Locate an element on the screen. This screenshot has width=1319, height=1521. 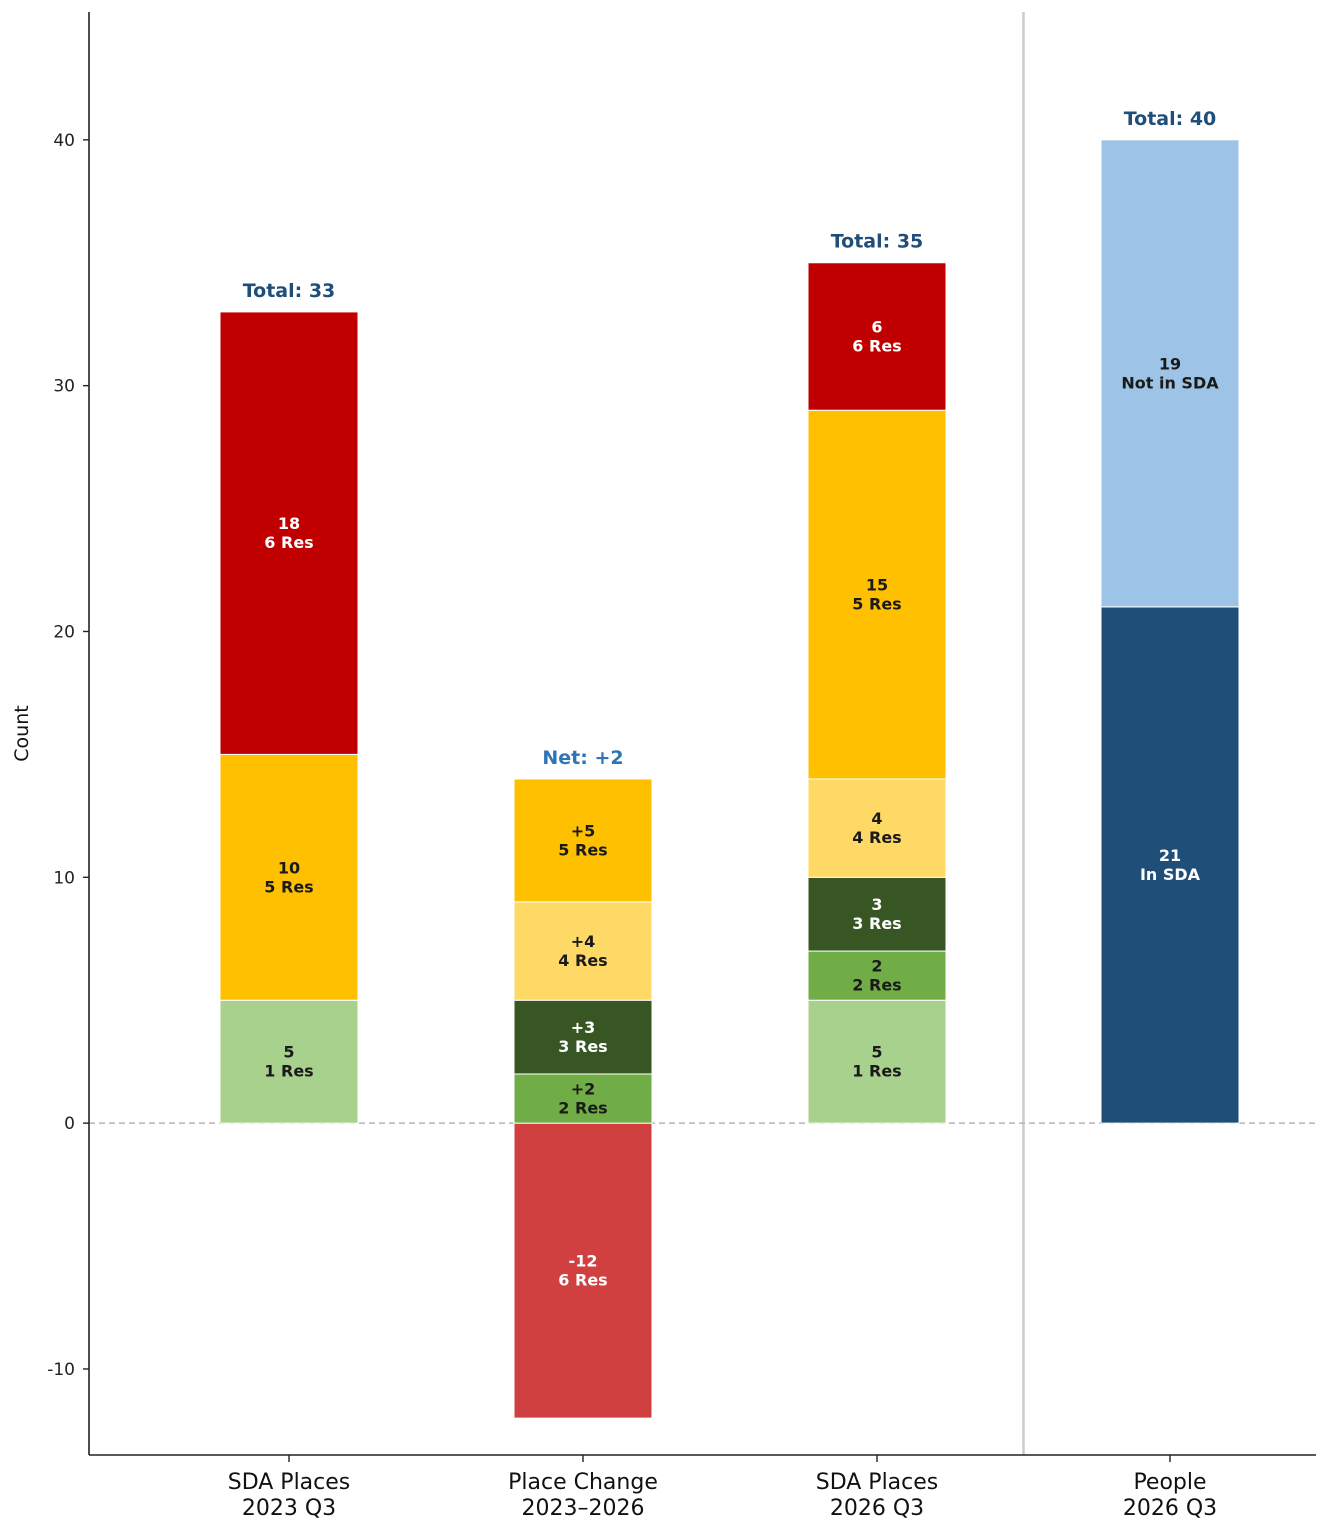
segment-value-label: 2 is located at coordinates (876, 966).